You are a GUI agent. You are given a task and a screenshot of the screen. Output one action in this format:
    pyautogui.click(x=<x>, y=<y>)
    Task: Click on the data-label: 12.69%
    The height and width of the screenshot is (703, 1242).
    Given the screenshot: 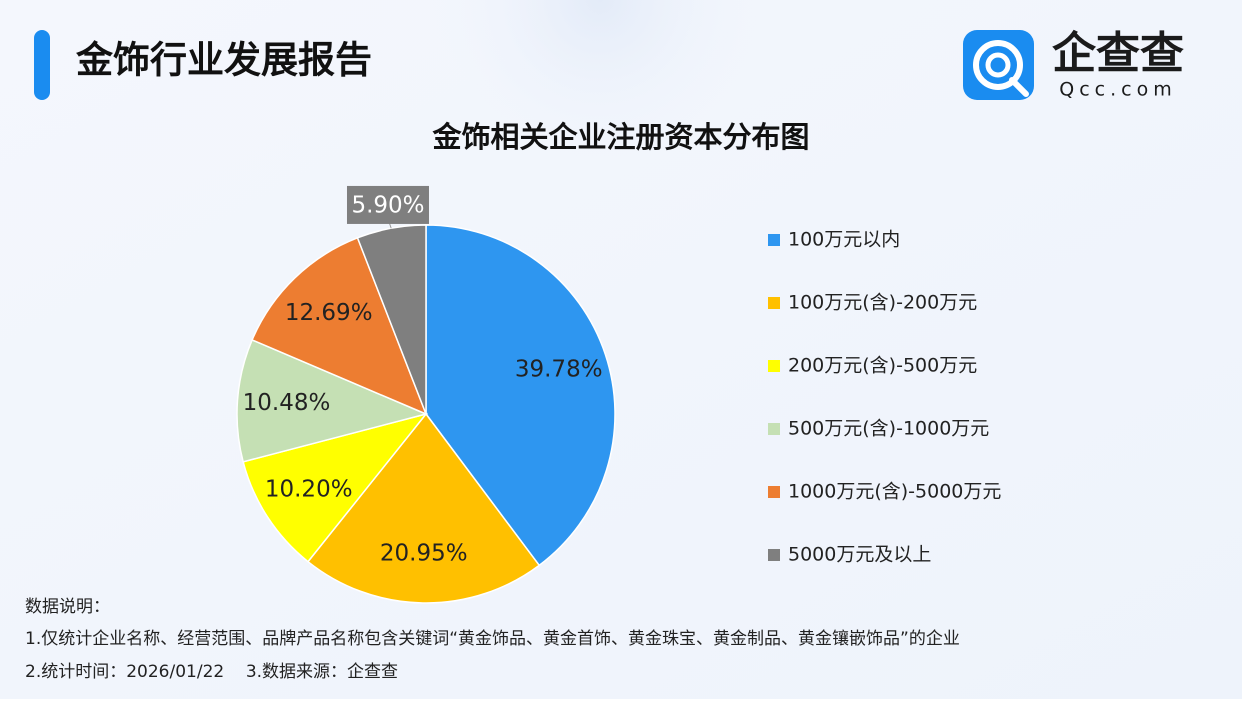 What is the action you would take?
    pyautogui.click(x=329, y=313)
    